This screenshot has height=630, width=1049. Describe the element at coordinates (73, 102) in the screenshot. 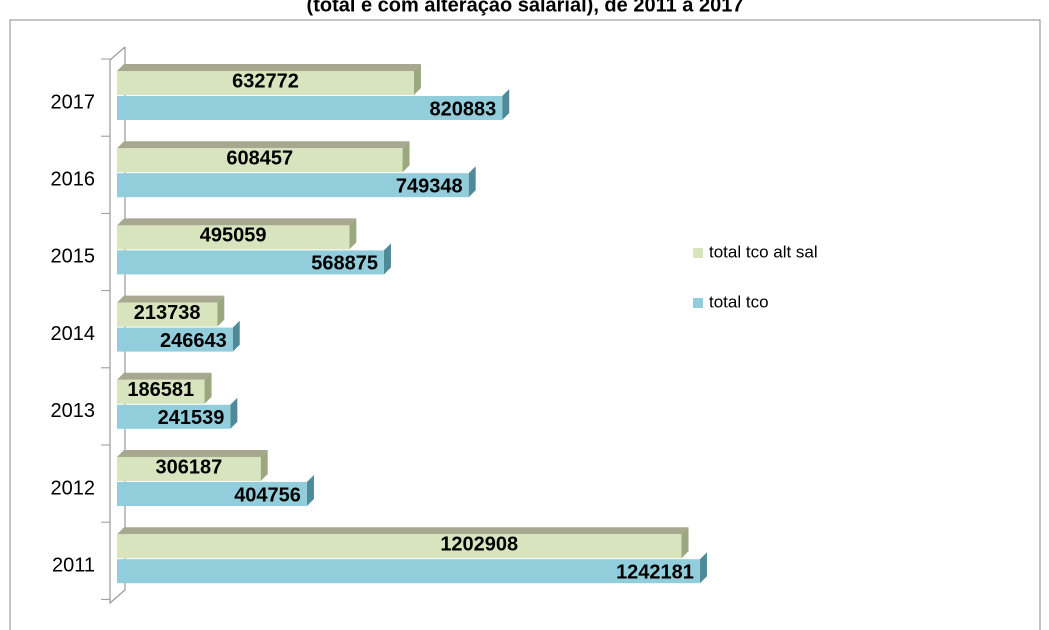

I see `y-tick-label: 2017` at that location.